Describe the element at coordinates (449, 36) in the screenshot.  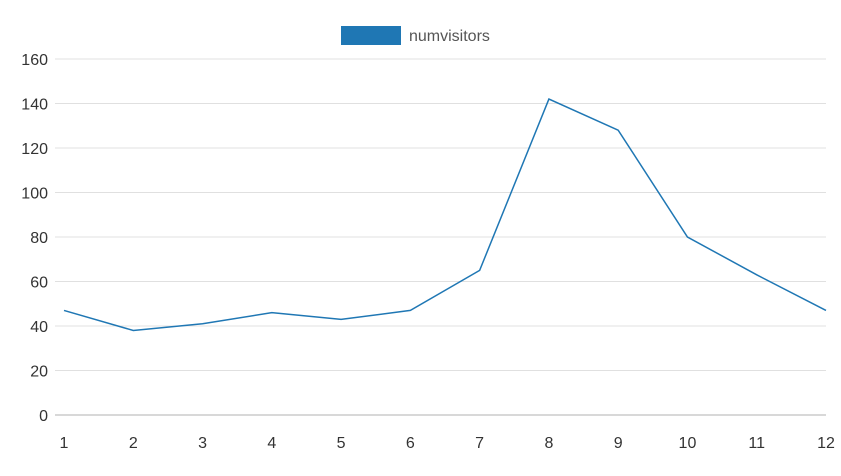
I see `legend-label: numvisitors` at that location.